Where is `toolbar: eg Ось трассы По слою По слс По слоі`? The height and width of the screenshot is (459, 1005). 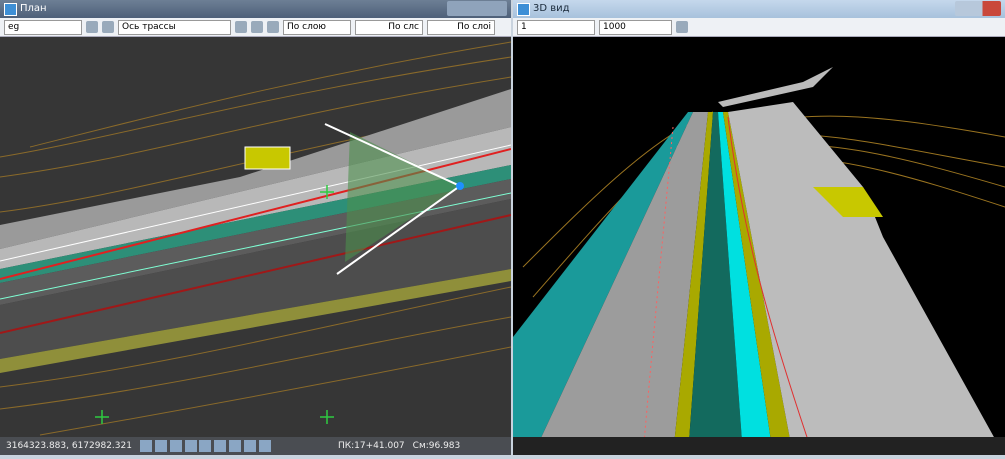 toolbar: eg Ось трассы По слою По слс По слоі is located at coordinates (255, 27).